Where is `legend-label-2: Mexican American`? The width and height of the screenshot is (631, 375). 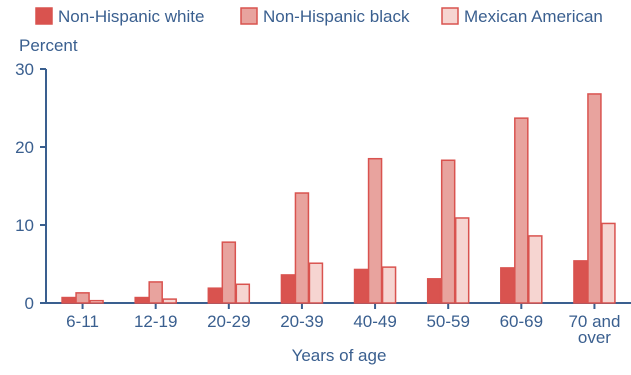
legend-label-2: Mexican American is located at coordinates (533, 16).